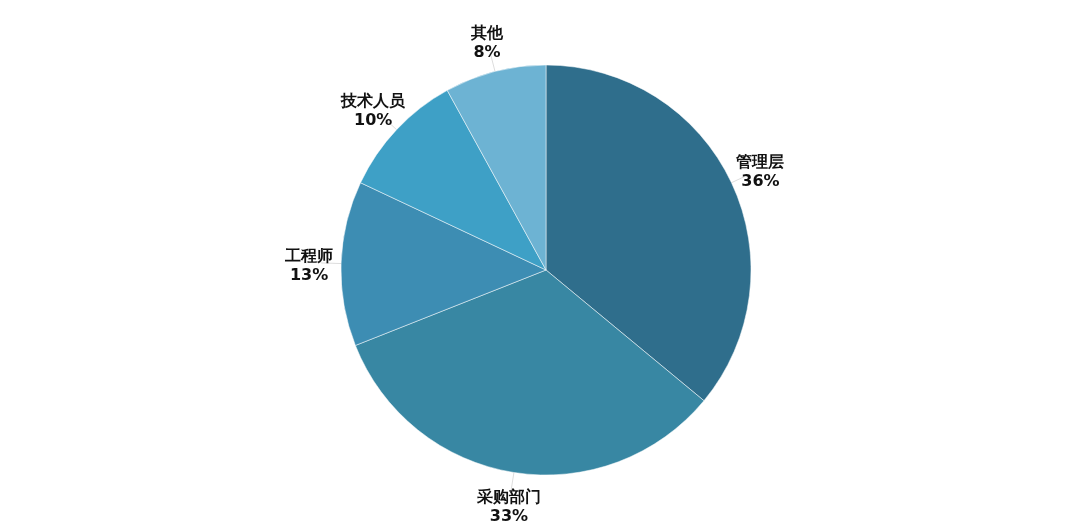 This screenshot has width=1080, height=530. I want to click on data-label: 36%, so click(760, 181).